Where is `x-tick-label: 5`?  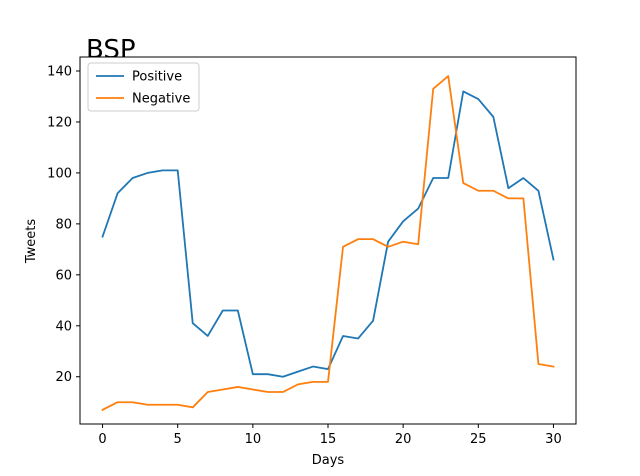
x-tick-label: 5 is located at coordinates (178, 439).